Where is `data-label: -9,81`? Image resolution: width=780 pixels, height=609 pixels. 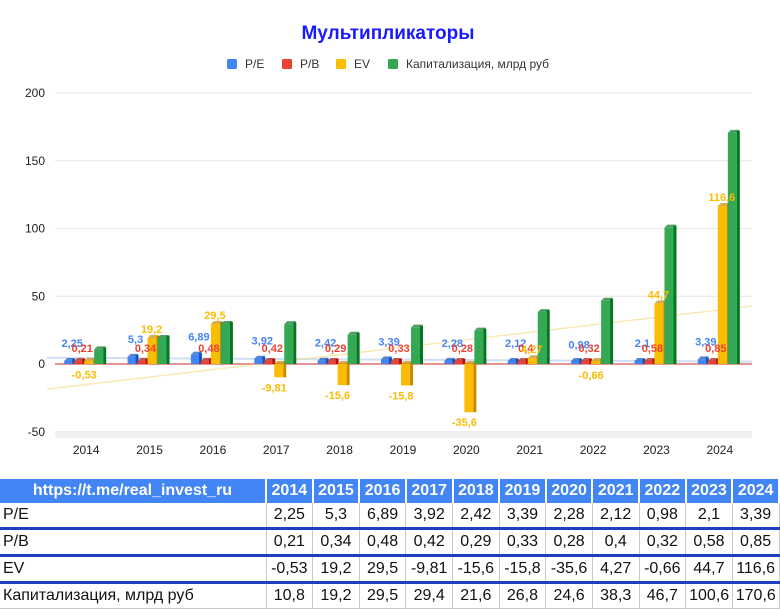 data-label: -9,81 is located at coordinates (274, 388).